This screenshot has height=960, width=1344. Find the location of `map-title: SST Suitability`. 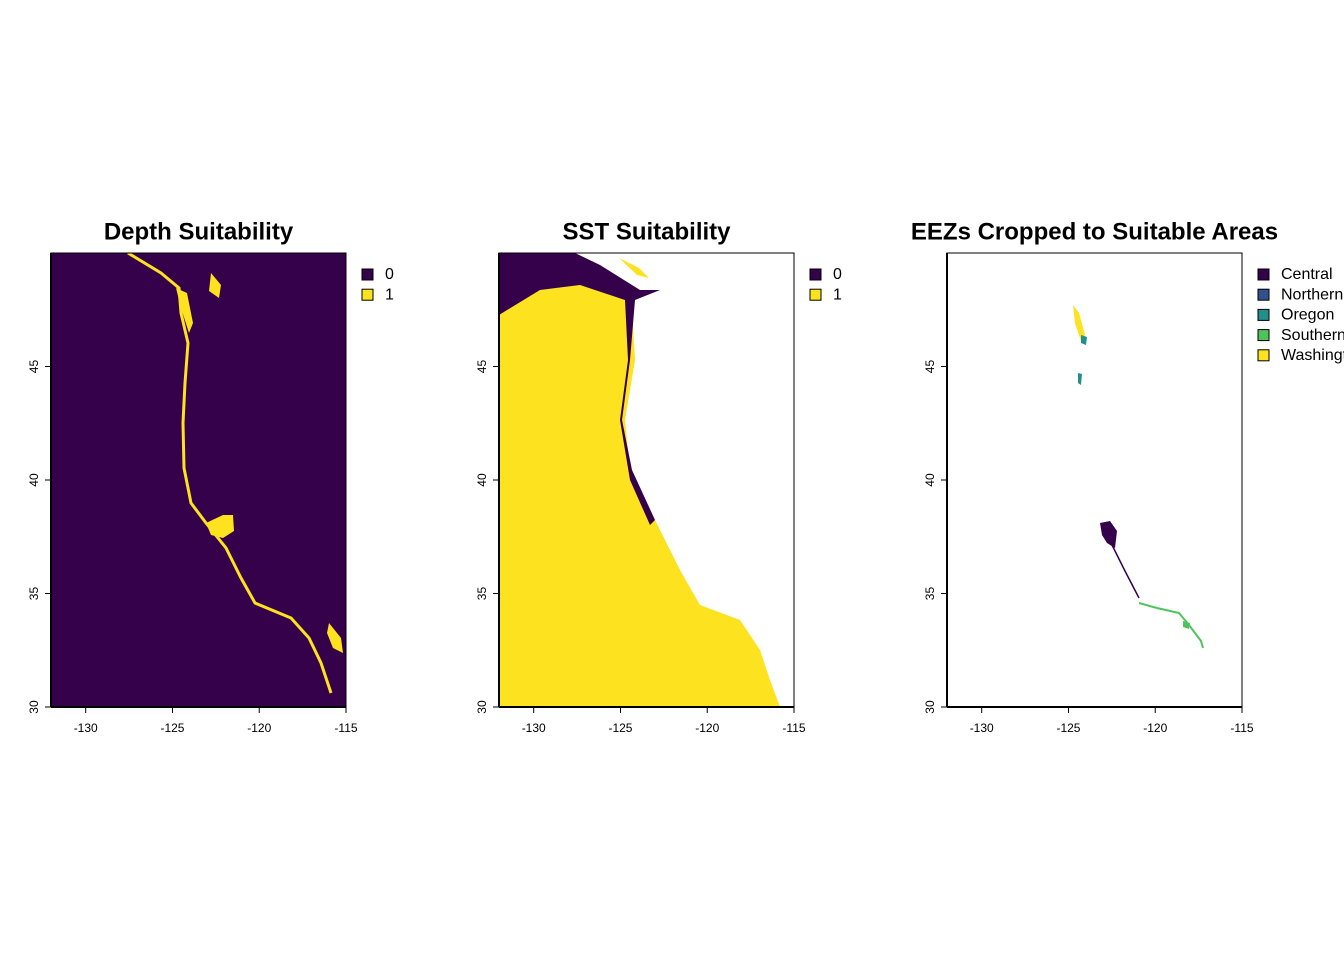

map-title: SST Suitability is located at coordinates (646, 231).